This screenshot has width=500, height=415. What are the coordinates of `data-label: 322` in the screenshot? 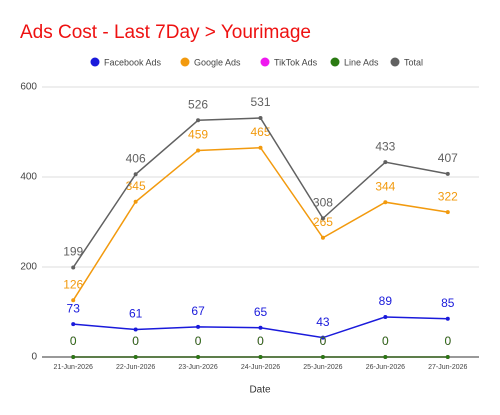 It's located at (448, 196).